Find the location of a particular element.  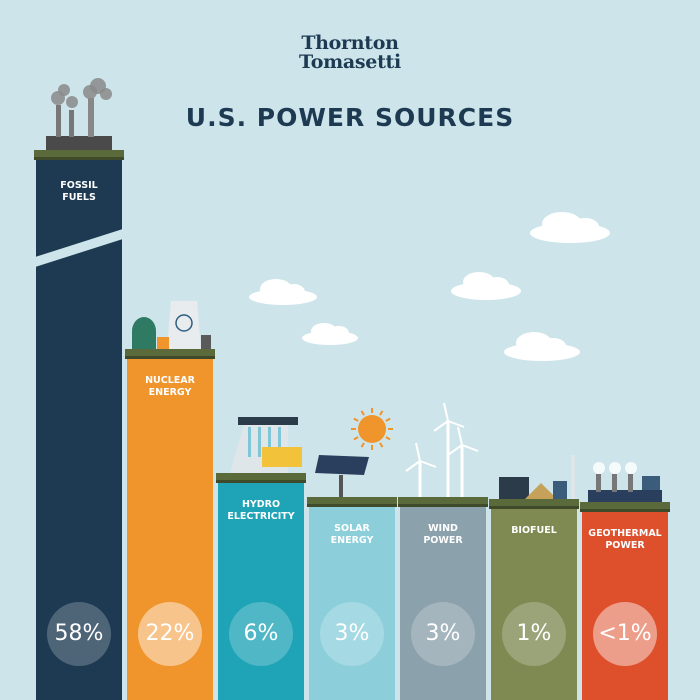

bar-label-line: NUCLEAR is located at coordinates (170, 380).